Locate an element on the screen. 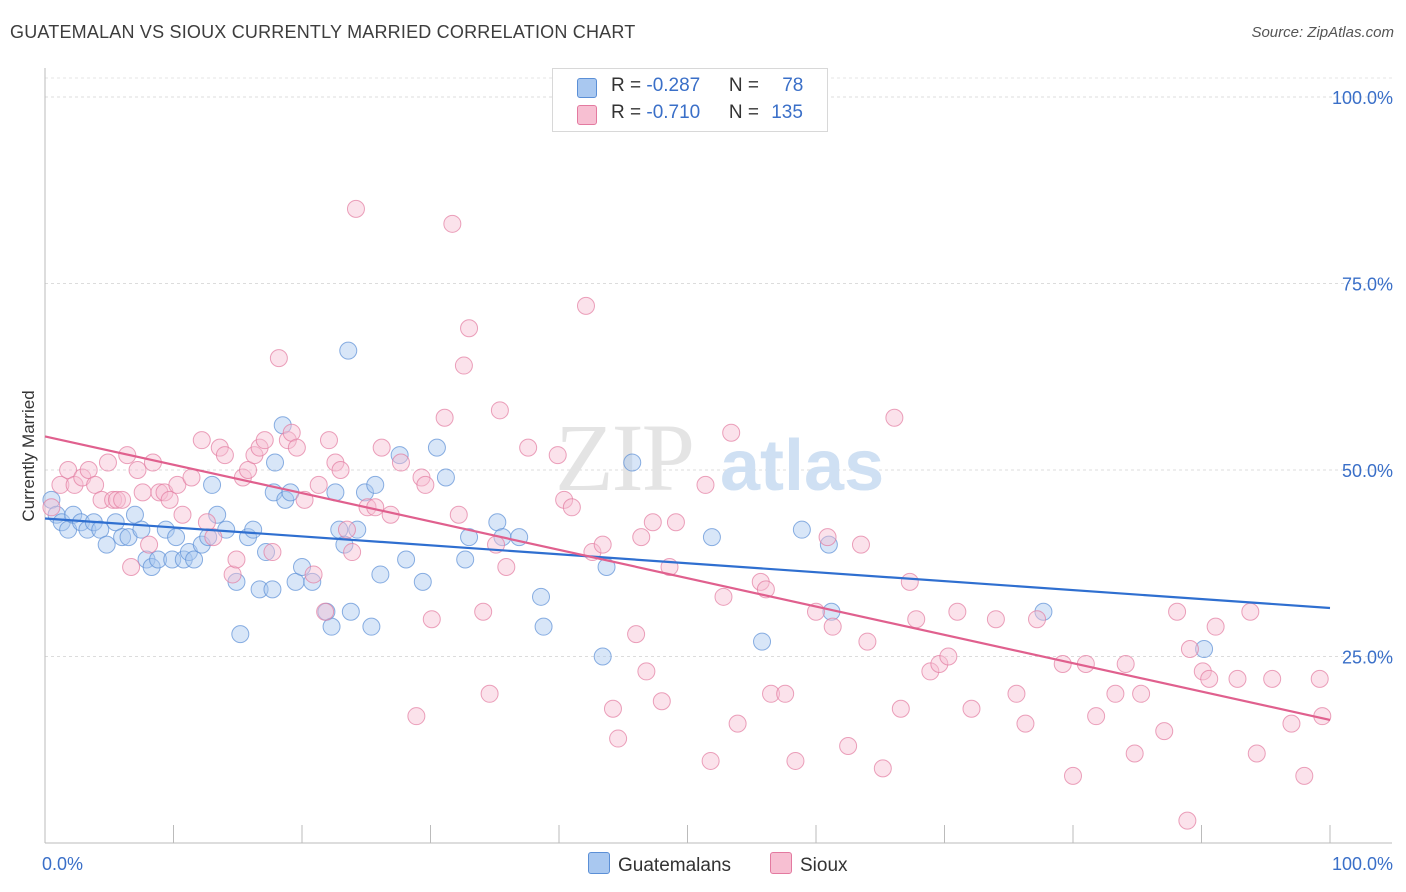 The width and height of the screenshot is (1406, 892). x-tick-label: 0.0% is located at coordinates (62, 864).